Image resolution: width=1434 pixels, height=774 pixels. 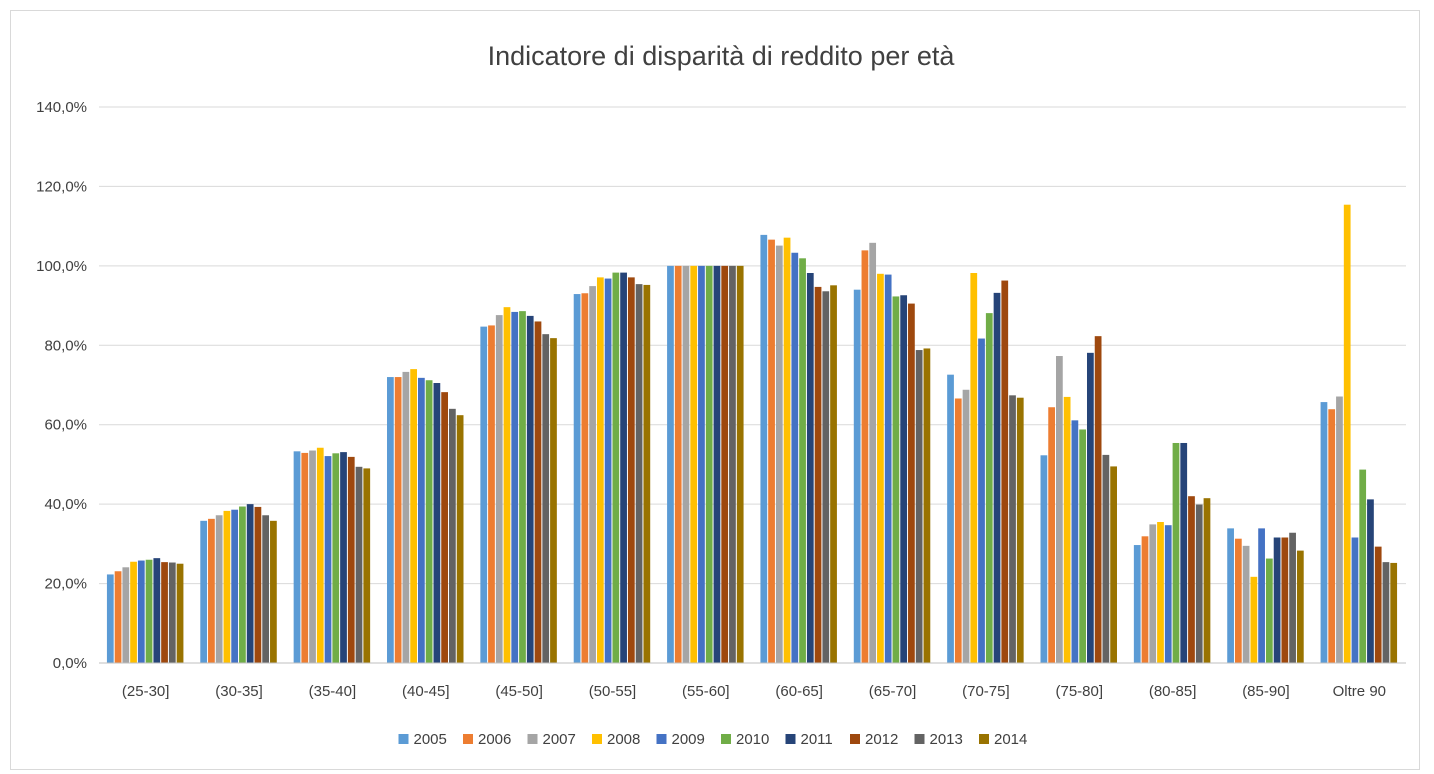 I want to click on x-tick-label: (45-50], so click(x=519, y=691).